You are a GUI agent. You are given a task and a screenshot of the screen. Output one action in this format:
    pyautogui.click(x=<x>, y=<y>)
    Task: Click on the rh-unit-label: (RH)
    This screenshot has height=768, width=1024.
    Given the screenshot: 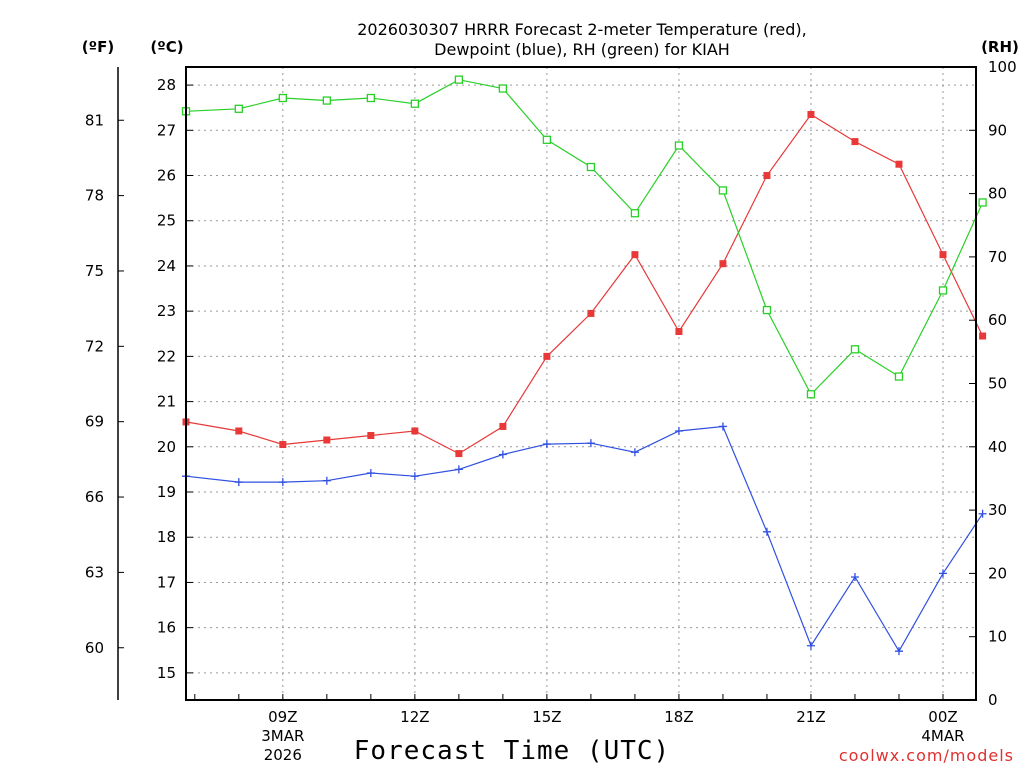 What is the action you would take?
    pyautogui.click(x=1000, y=47)
    